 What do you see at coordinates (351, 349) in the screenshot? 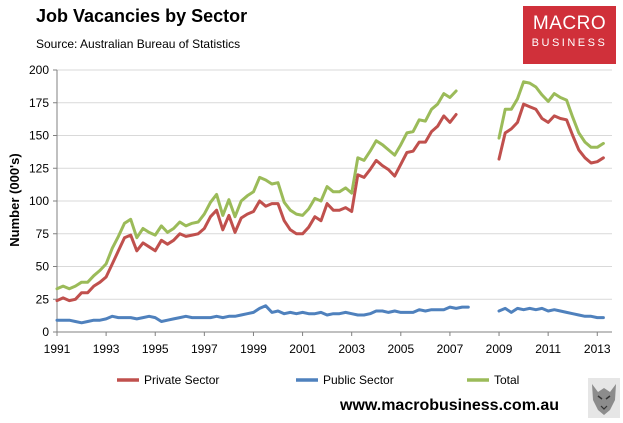
I see `x-tick-label: 2003` at bounding box center [351, 349].